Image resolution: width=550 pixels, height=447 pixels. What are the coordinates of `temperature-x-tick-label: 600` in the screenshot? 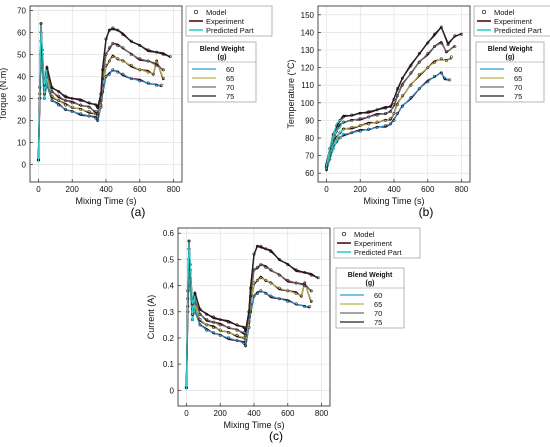 It's located at (428, 189).